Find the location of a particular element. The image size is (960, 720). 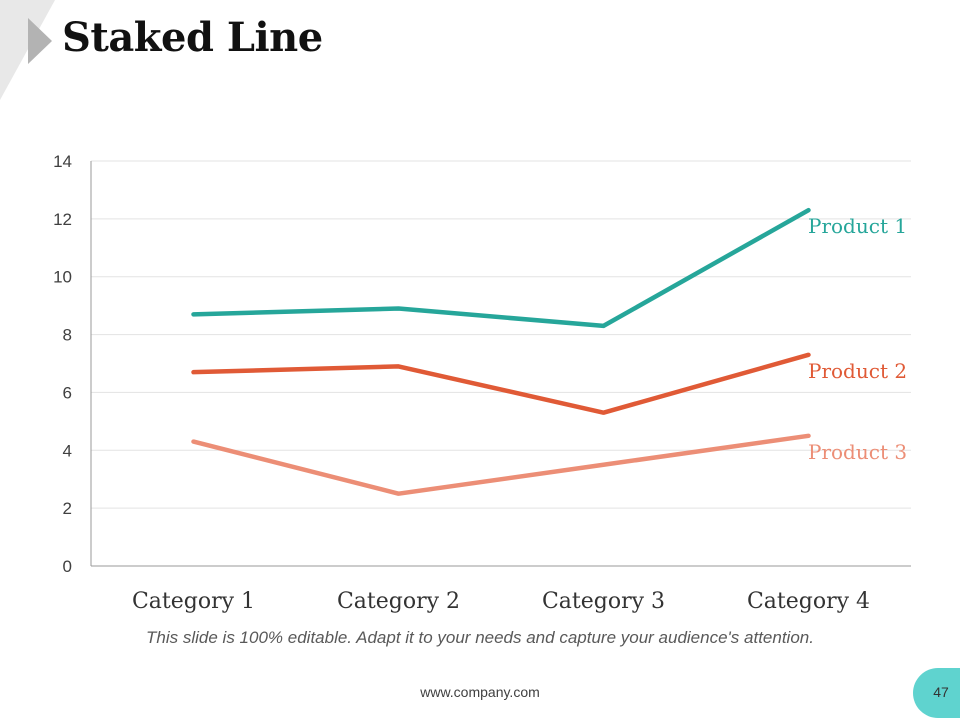

series-label-1: Product 1 is located at coordinates (857, 226).